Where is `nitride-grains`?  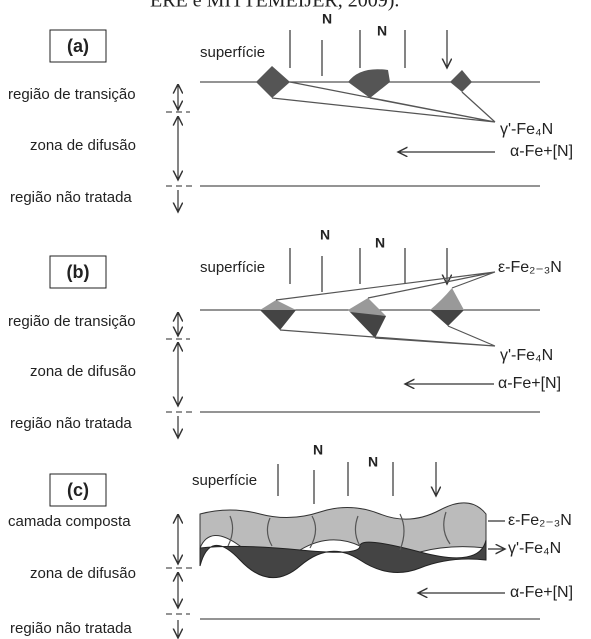 nitride-grains is located at coordinates (364, 82).